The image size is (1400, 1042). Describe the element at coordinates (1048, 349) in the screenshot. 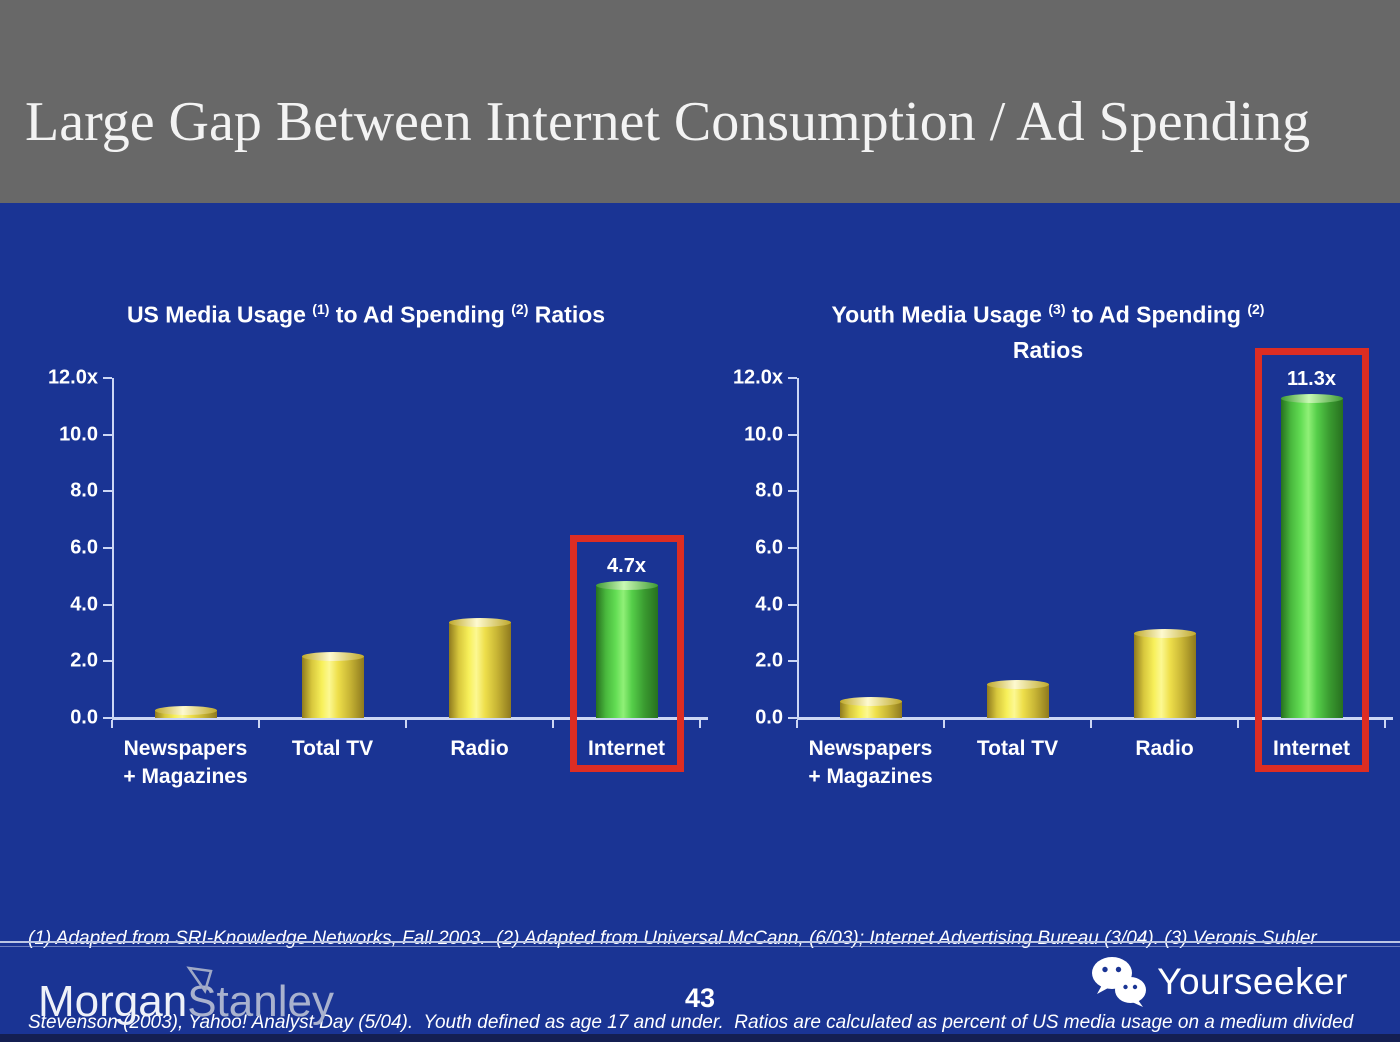

I see `chart-title-line: Ratios` at that location.